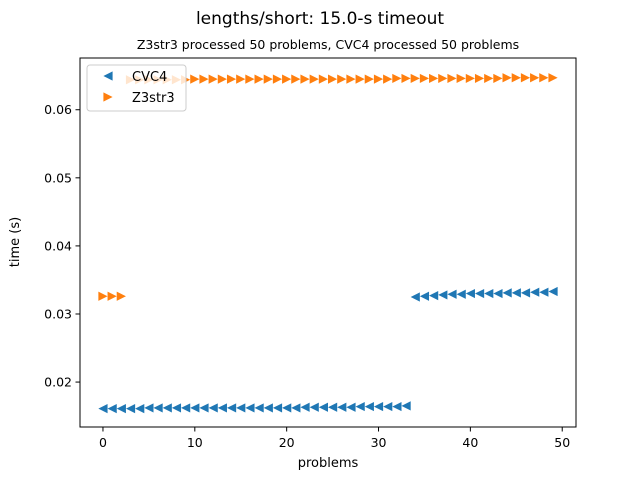 Image resolution: width=640 pixels, height=480 pixels. What do you see at coordinates (328, 463) in the screenshot?
I see `x-axis-label: problems` at bounding box center [328, 463].